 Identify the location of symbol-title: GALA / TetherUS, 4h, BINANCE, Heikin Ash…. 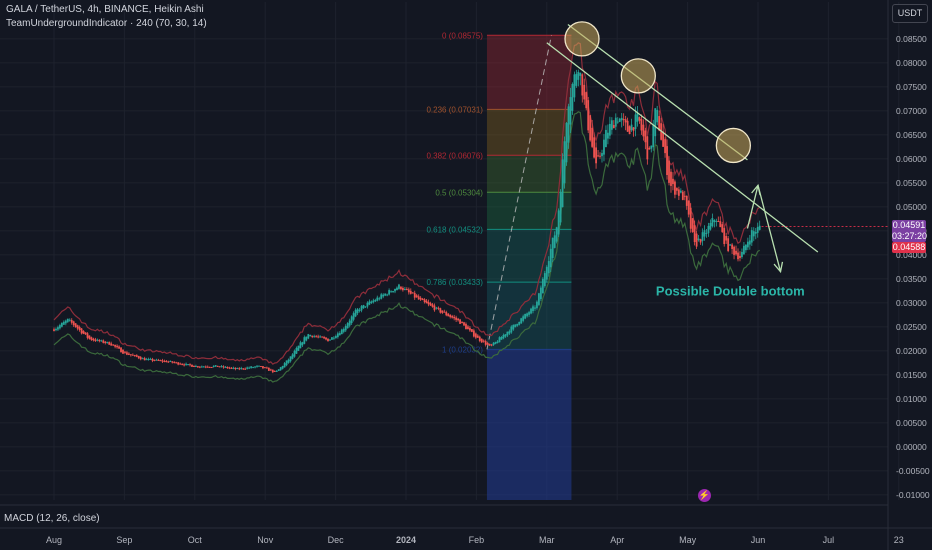
(105, 9).